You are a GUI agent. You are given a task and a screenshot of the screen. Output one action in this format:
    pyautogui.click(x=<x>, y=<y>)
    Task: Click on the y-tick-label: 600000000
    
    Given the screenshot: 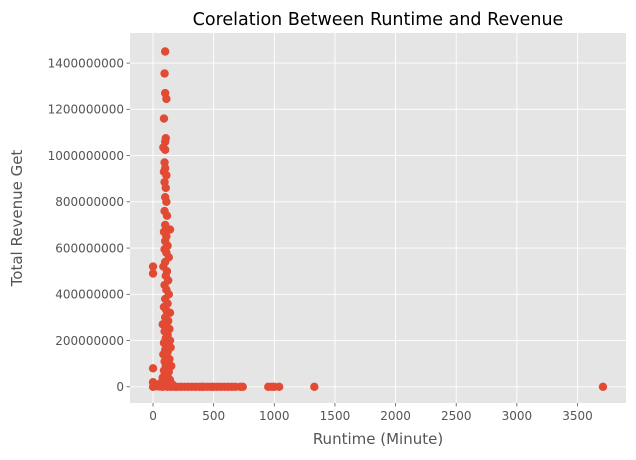 What is the action you would take?
    pyautogui.click(x=89, y=248)
    